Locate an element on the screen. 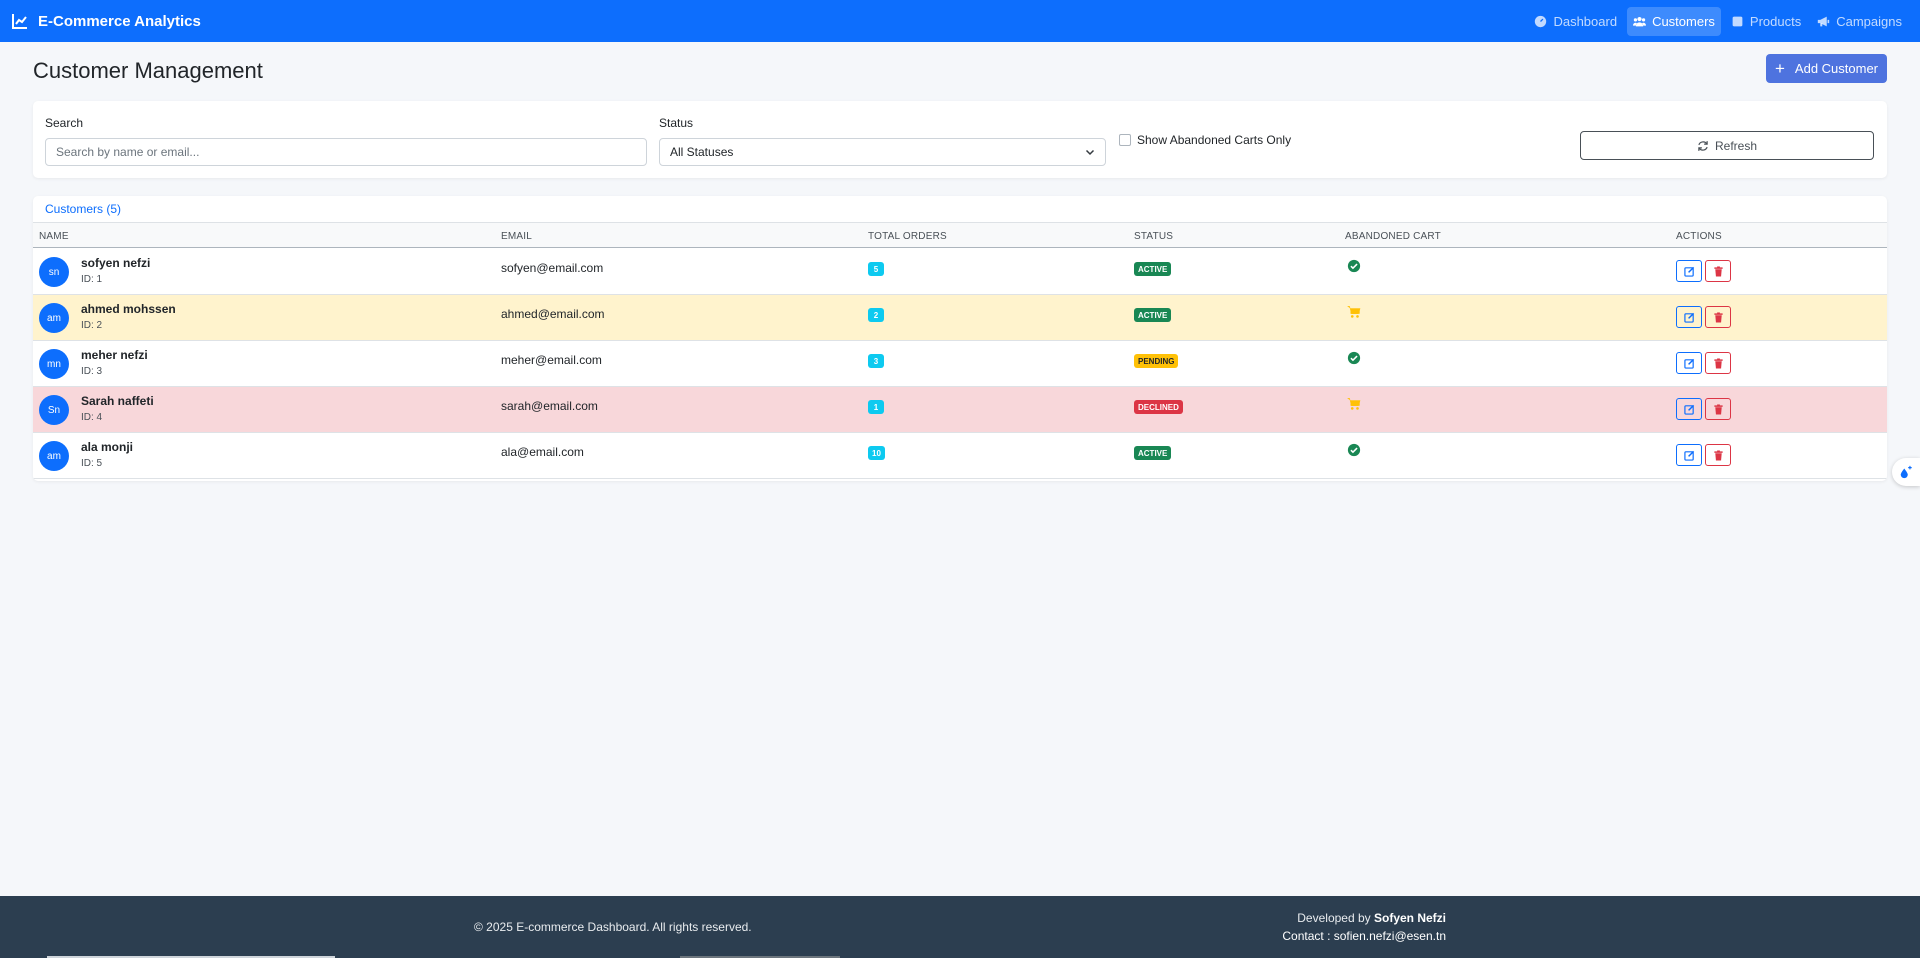  abandoned-carts-toggle: Show Abandoned Carts Only is located at coordinates (1205, 140).